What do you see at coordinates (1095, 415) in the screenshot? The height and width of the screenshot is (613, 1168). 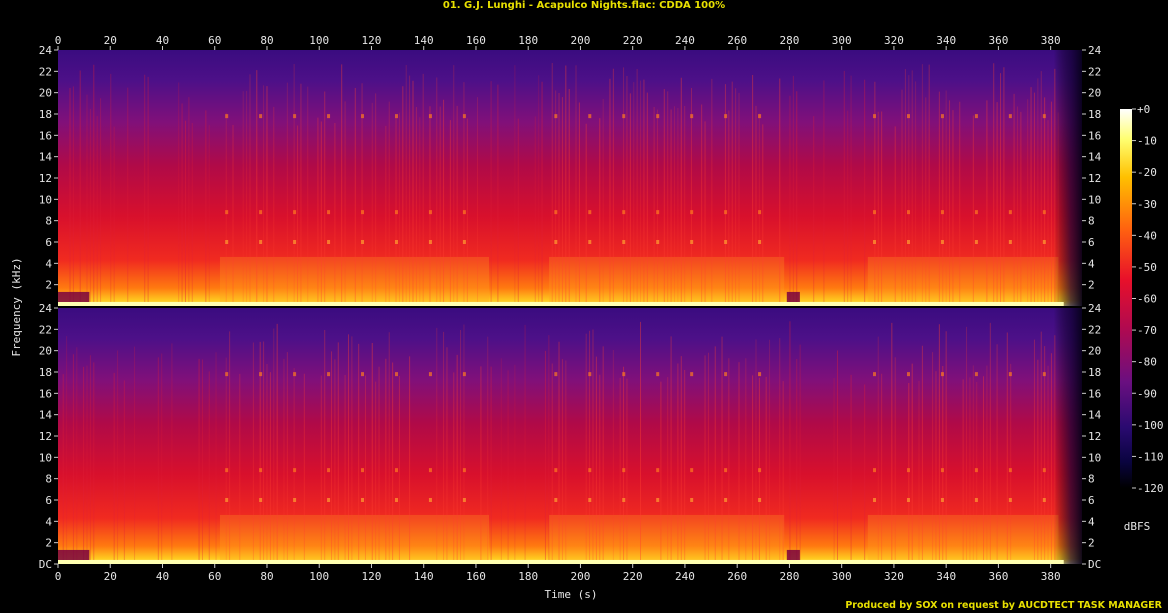 I see `y-tick-label: 14` at bounding box center [1095, 415].